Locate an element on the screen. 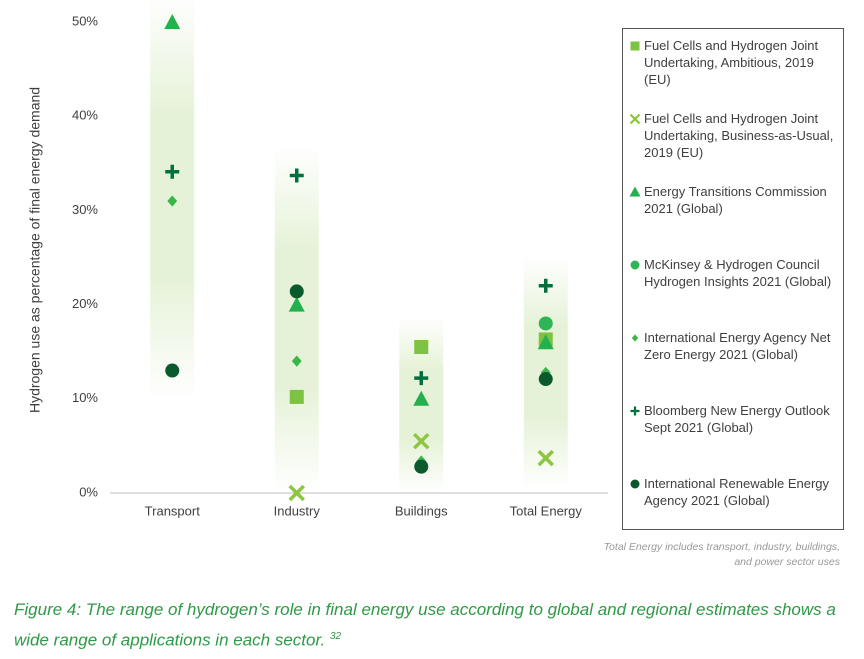  y-tick-label: 0% is located at coordinates (88, 491).